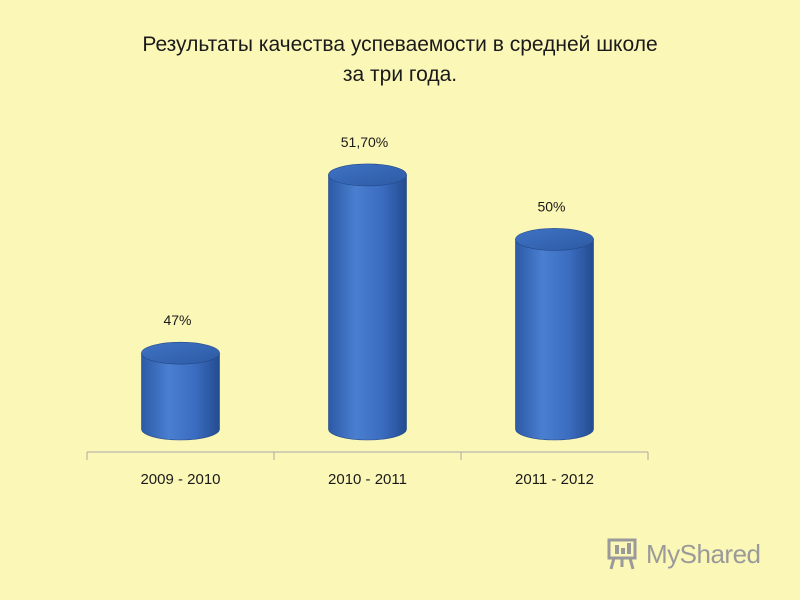 This screenshot has width=800, height=600. Describe the element at coordinates (180, 479) in the screenshot. I see `x-tick-label: 2009 - 2010` at that location.